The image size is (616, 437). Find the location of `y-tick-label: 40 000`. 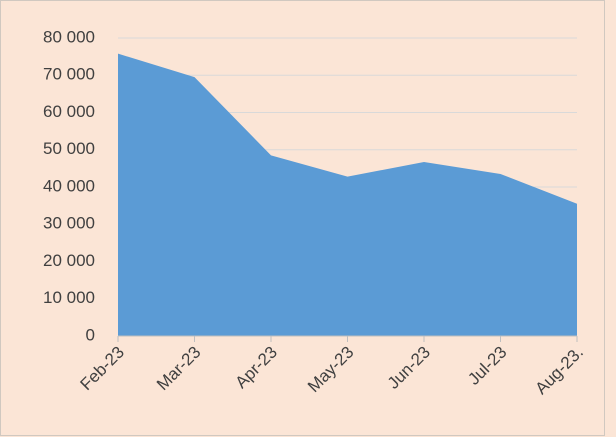

y-tick-label: 40 000 is located at coordinates (69, 185).